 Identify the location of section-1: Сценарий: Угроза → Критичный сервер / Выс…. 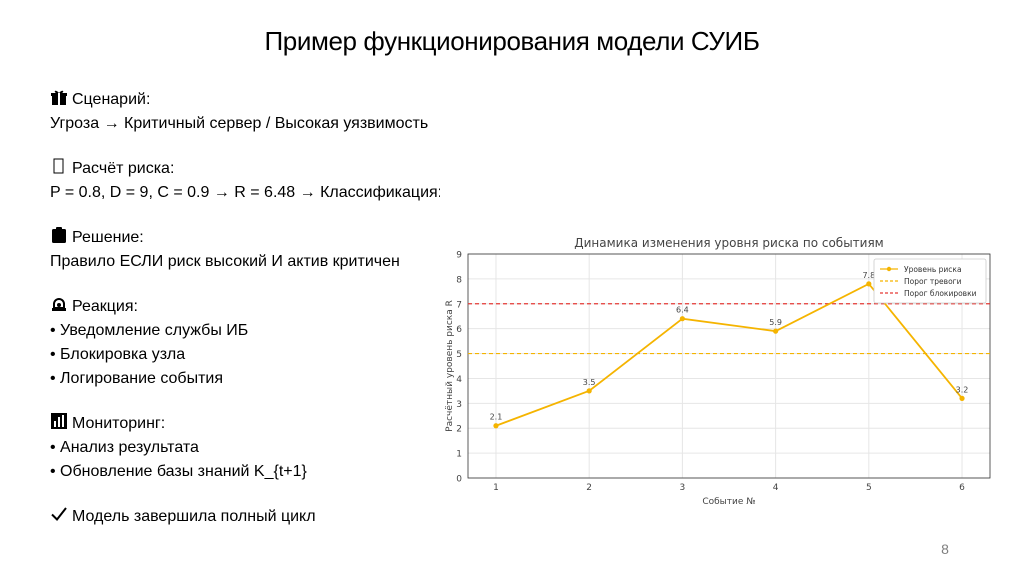
(245, 112).